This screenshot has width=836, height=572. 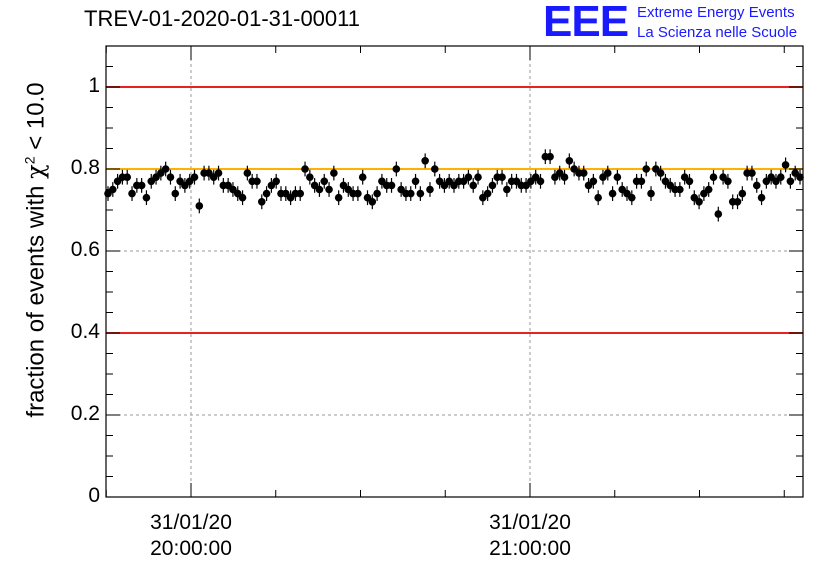 What do you see at coordinates (29, 160) in the screenshot?
I see `y-axis-label-superscript: 2` at bounding box center [29, 160].